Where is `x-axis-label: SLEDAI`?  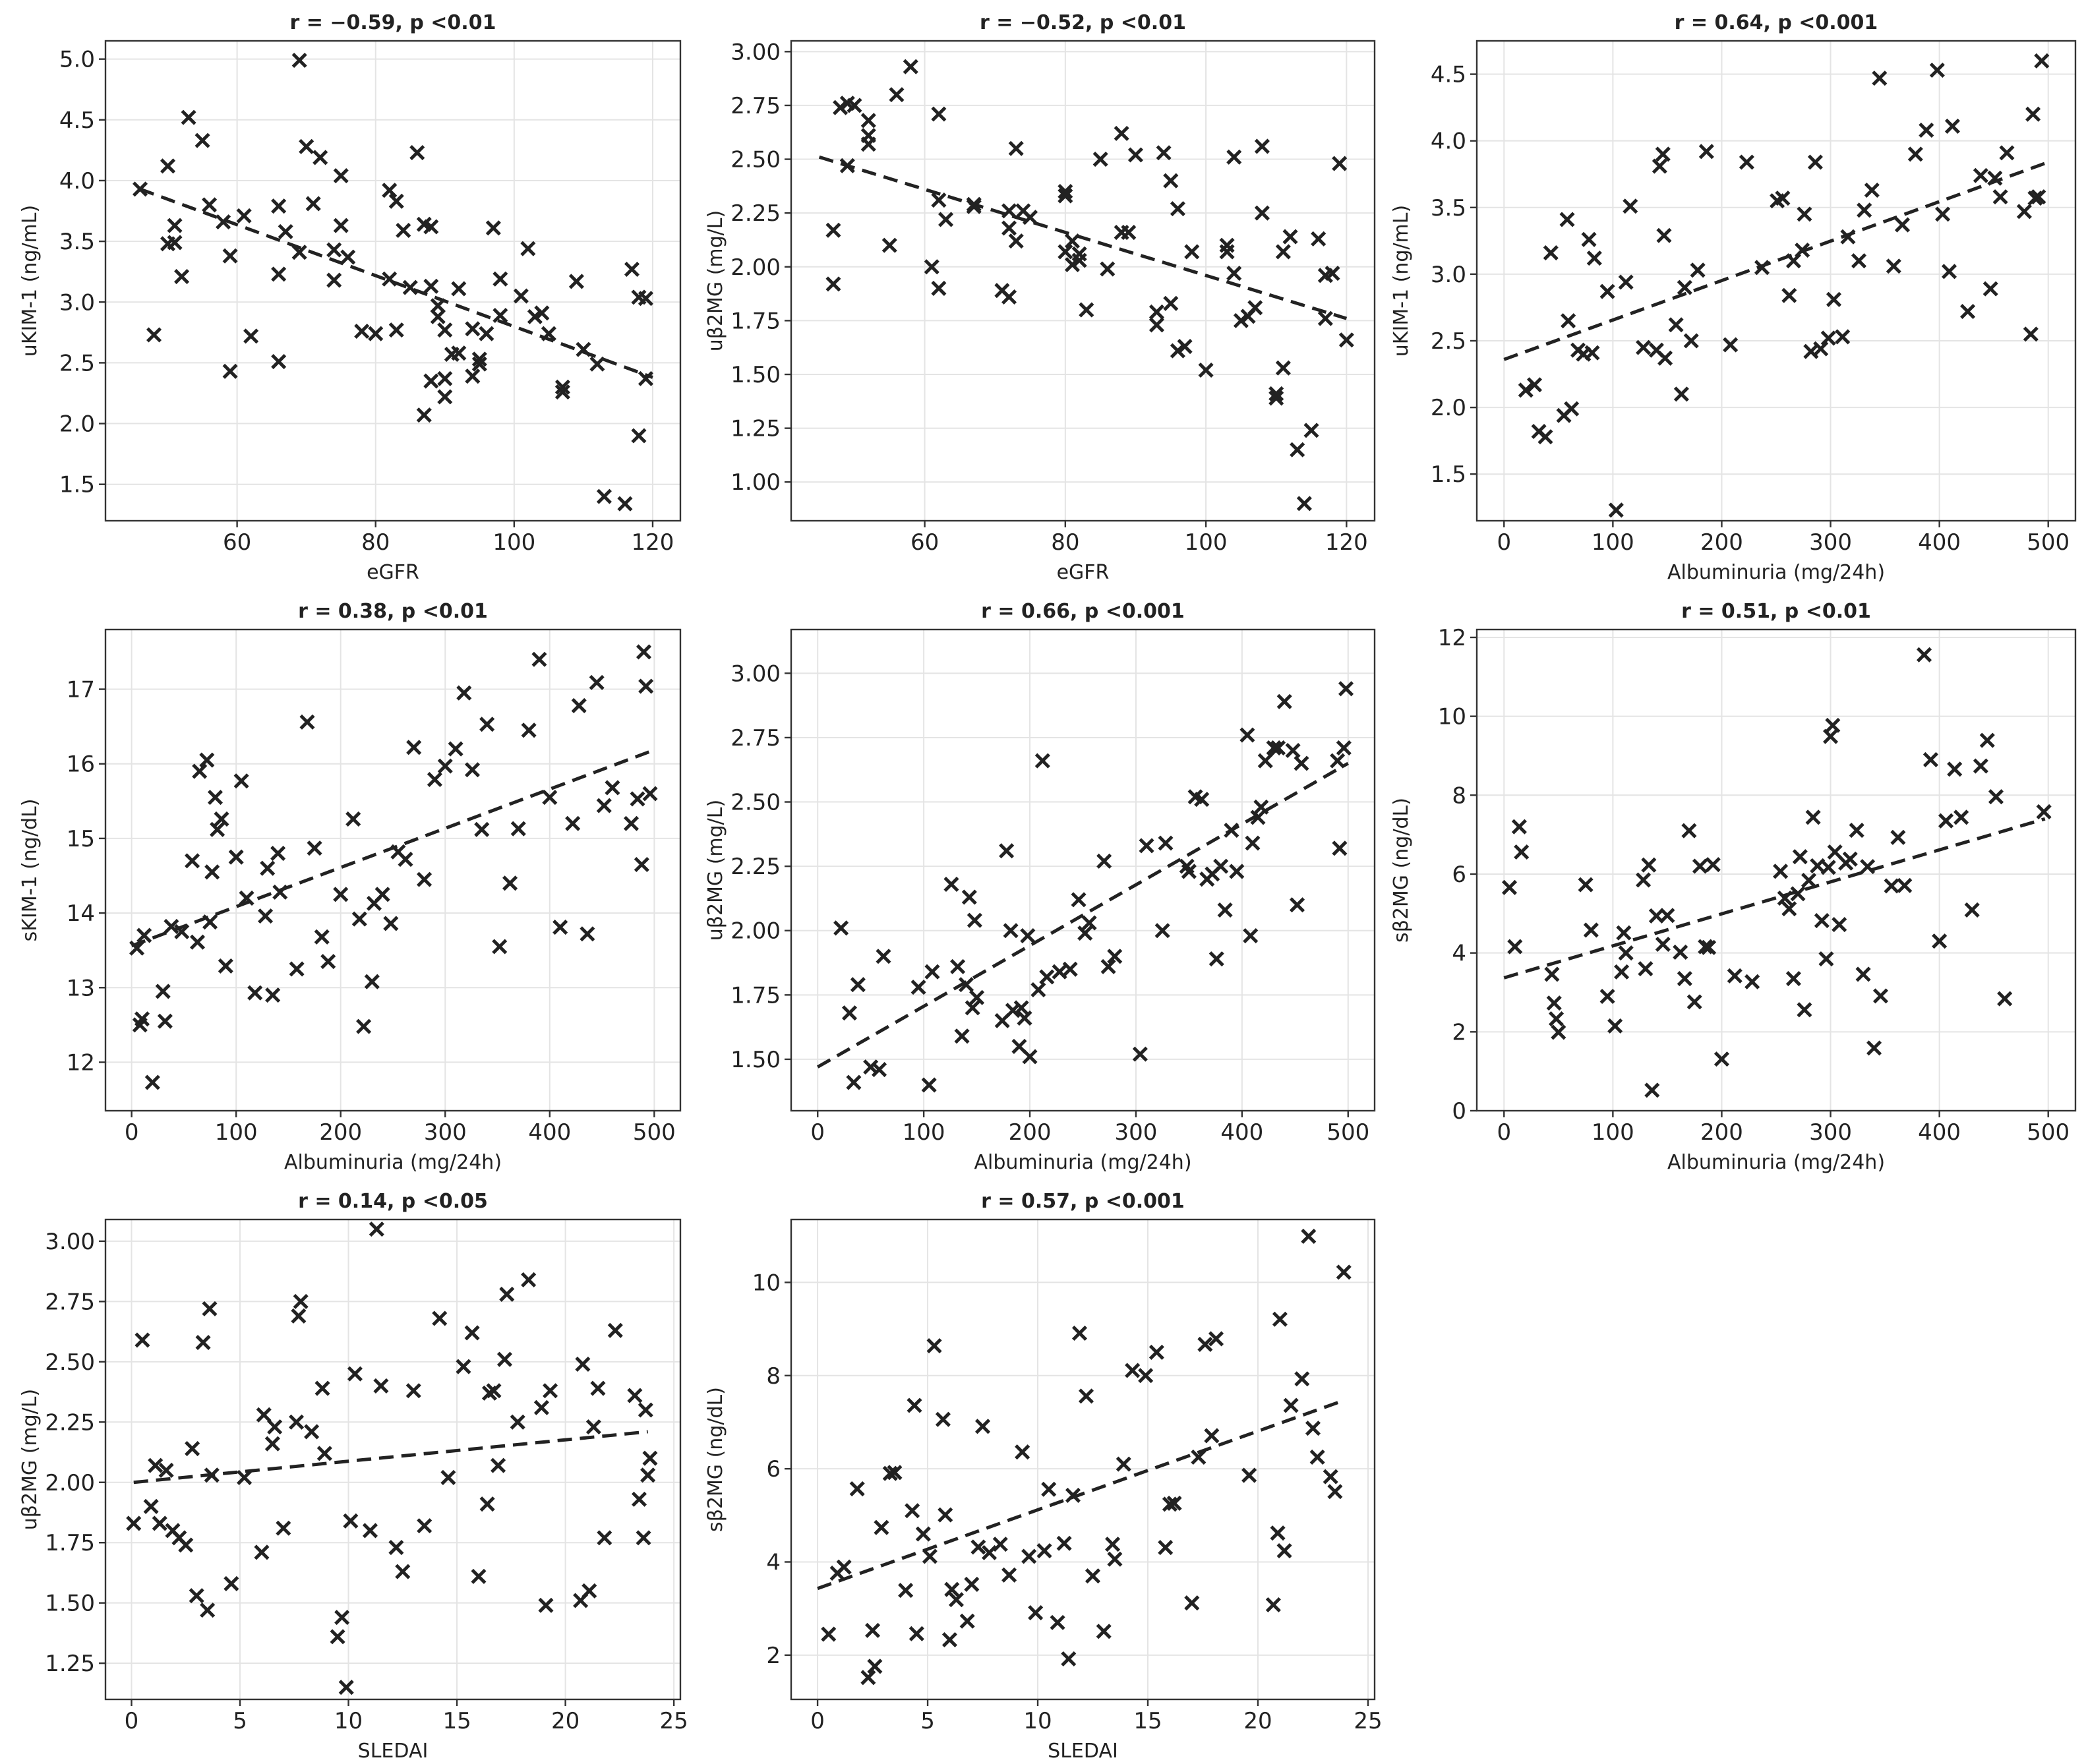 x-axis-label: SLEDAI is located at coordinates (1083, 1751).